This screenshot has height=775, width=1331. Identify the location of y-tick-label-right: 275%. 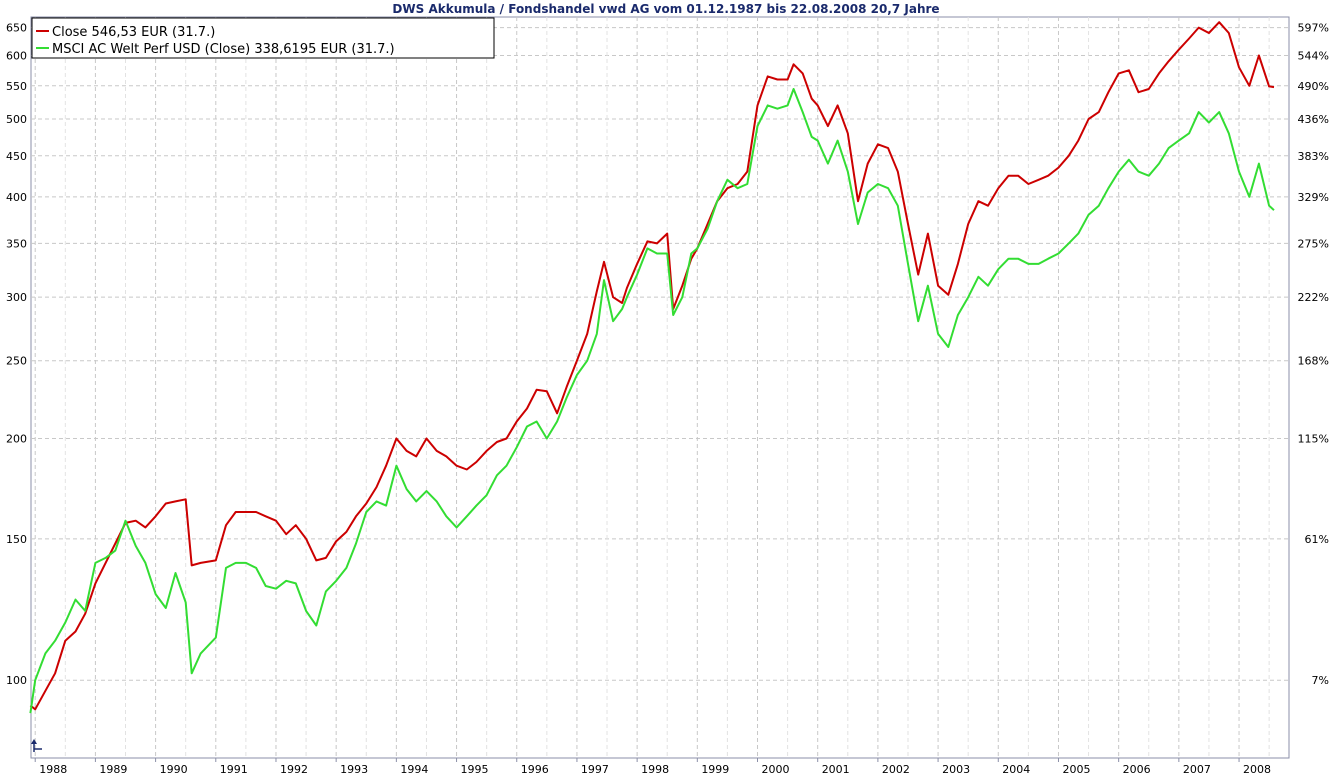
(1313, 243).